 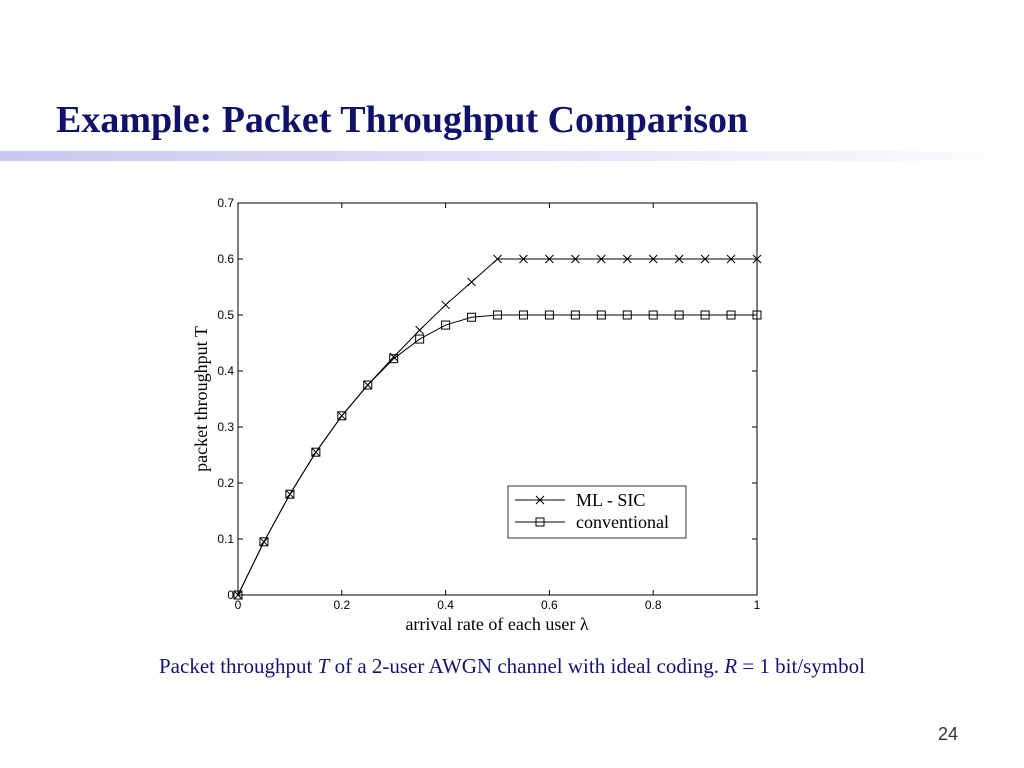 I want to click on x-tick-label: 0, so click(x=238, y=605).